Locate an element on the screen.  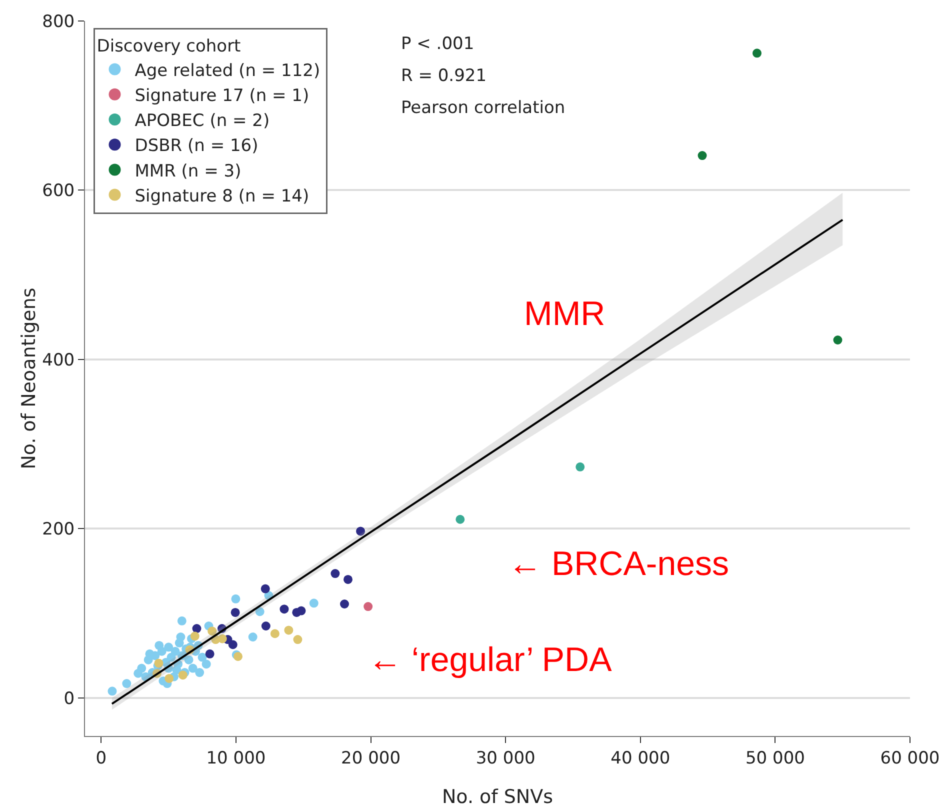
x-tick-label: 50 000 is located at coordinates (775, 758).